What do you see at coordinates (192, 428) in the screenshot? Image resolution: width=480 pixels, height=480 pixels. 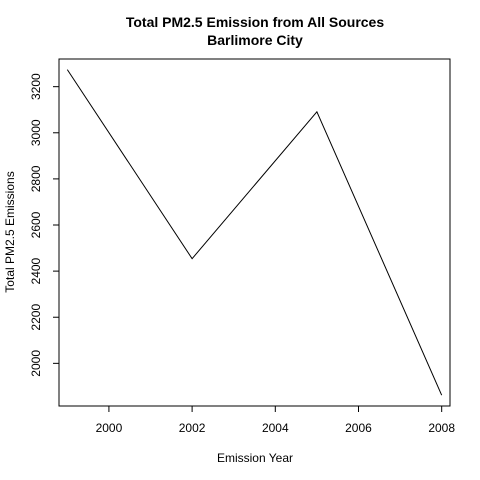 I see `x-tick-label: 2002` at bounding box center [192, 428].